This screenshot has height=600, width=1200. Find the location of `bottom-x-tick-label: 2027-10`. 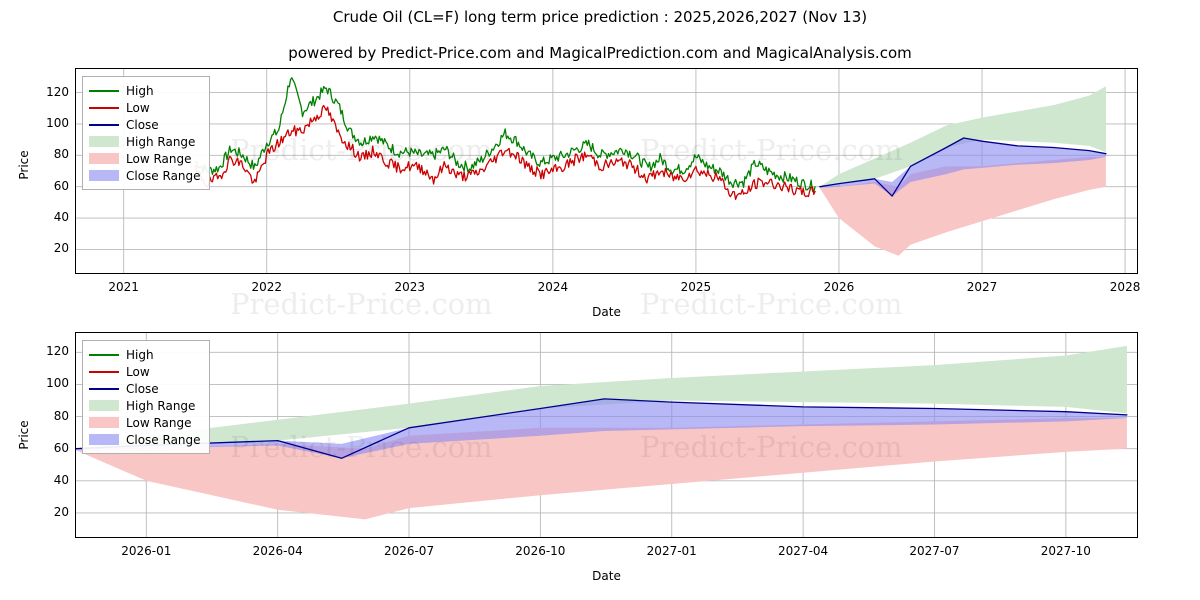

bottom-x-tick-label: 2027-10 is located at coordinates (1065, 551).